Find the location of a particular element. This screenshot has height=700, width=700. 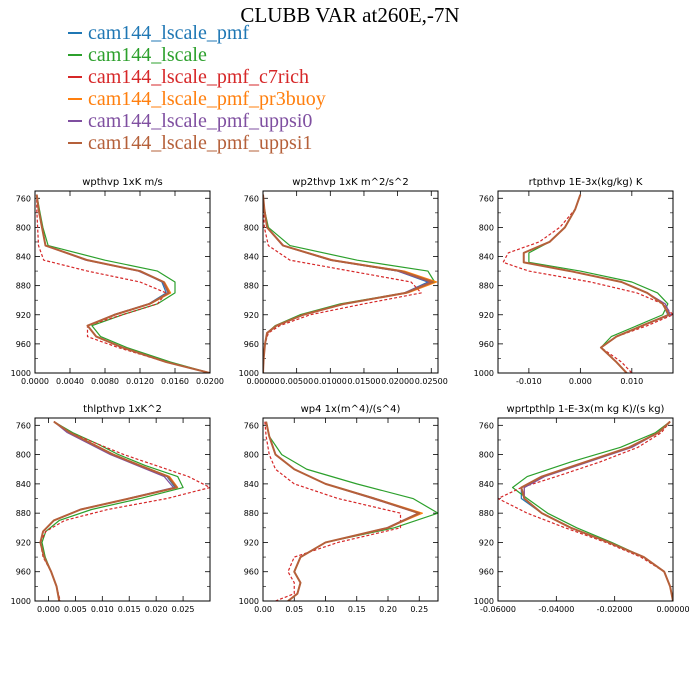

x-tick-label: -0.02000 is located at coordinates (615, 609).